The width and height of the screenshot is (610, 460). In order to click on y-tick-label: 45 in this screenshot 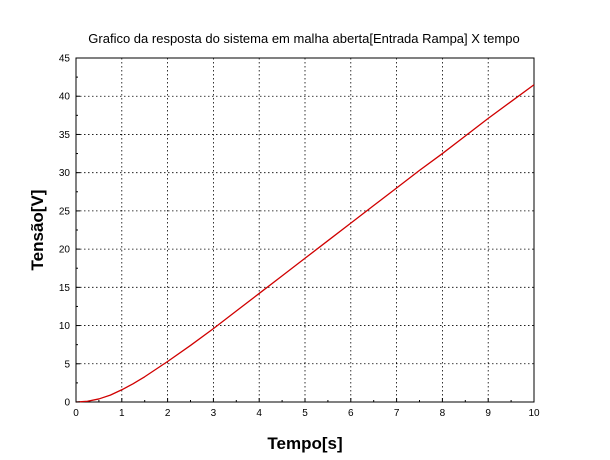, I will do `click(65, 59)`.